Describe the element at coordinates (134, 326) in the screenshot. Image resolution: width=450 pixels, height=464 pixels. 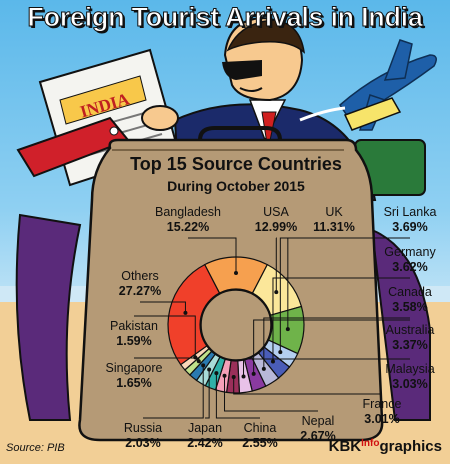
I see `label-pakistan: Pakistan` at that location.